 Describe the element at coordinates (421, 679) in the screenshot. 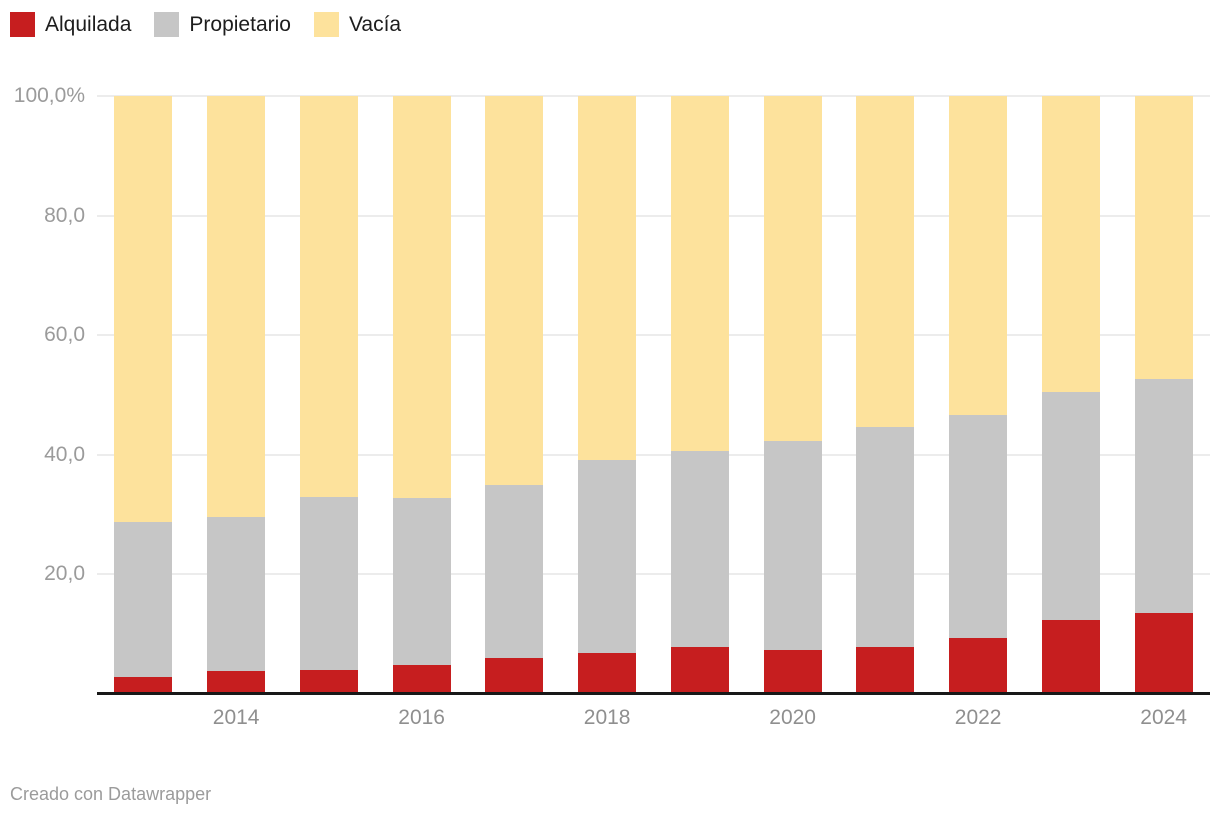

I see `bar-segment-alquilada-2016` at that location.